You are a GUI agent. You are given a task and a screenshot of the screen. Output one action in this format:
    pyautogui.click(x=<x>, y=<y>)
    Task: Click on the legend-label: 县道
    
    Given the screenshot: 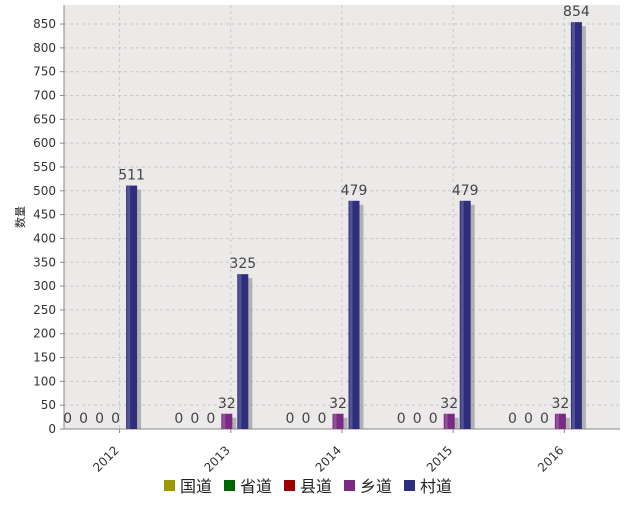 What is the action you would take?
    pyautogui.click(x=316, y=486)
    